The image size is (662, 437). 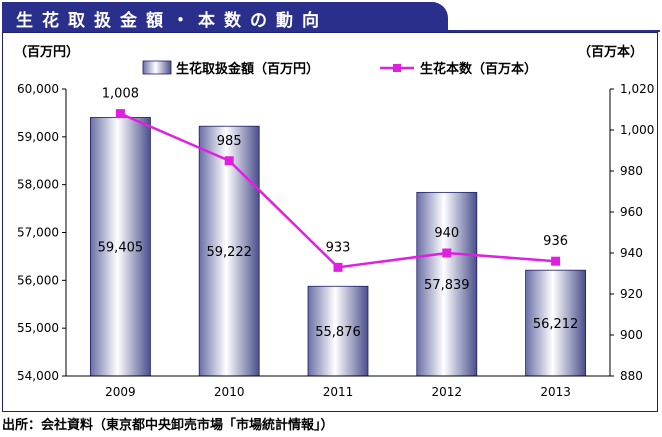 What do you see at coordinates (38, 233) in the screenshot?
I see `left-tick-label: 57,000` at bounding box center [38, 233].